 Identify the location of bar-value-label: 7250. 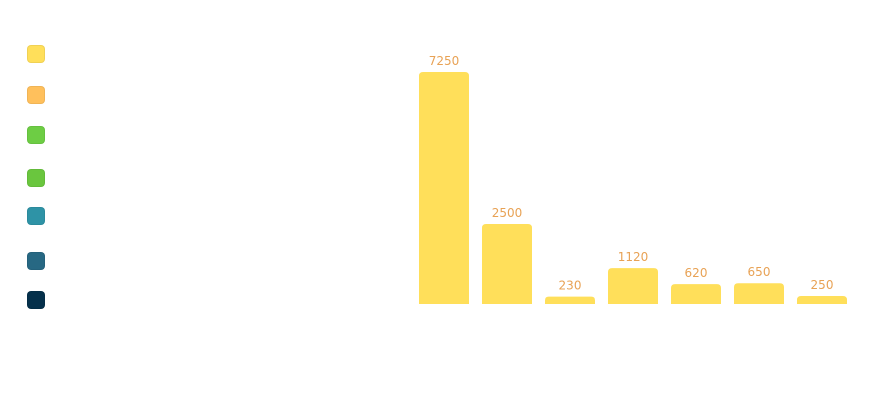
(444, 61).